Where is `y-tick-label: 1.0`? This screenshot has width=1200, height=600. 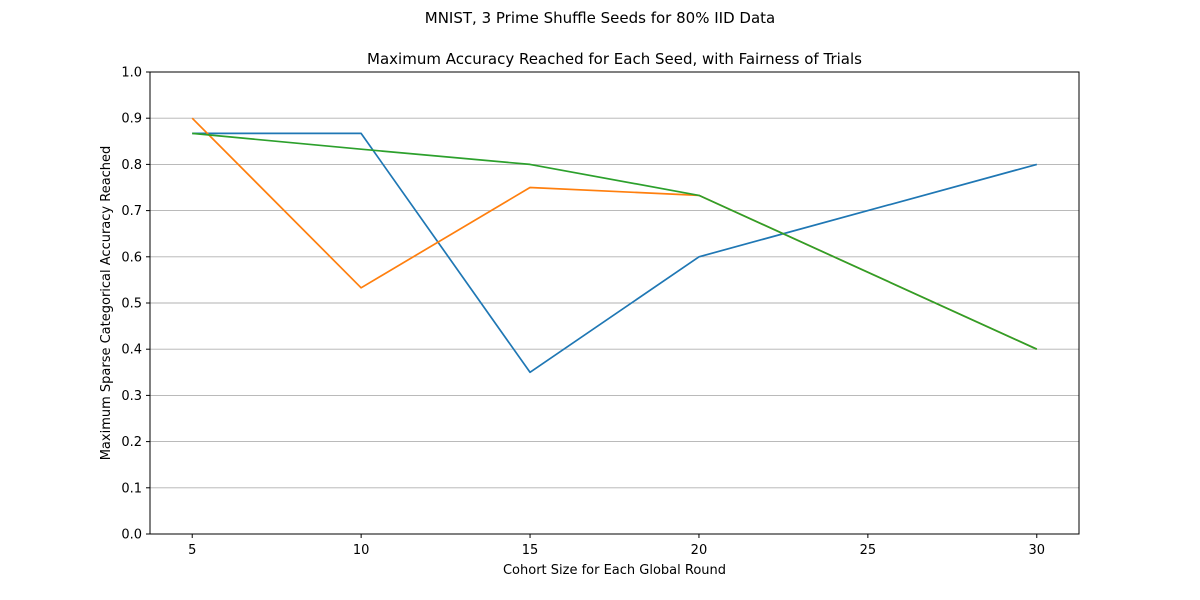
y-tick-label: 1.0 is located at coordinates (131, 73).